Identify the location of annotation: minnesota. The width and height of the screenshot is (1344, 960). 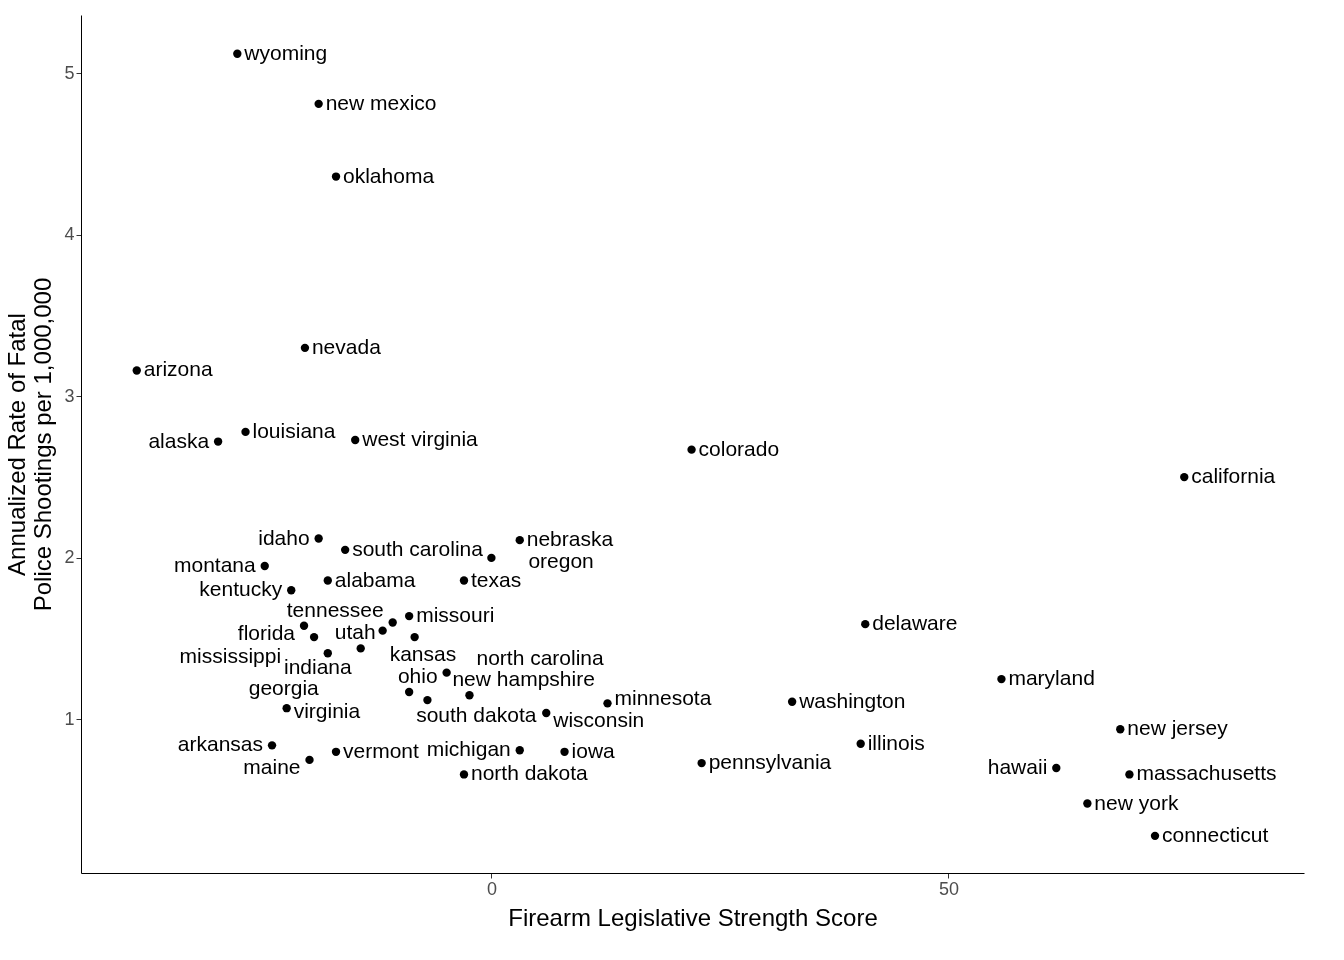
(663, 698).